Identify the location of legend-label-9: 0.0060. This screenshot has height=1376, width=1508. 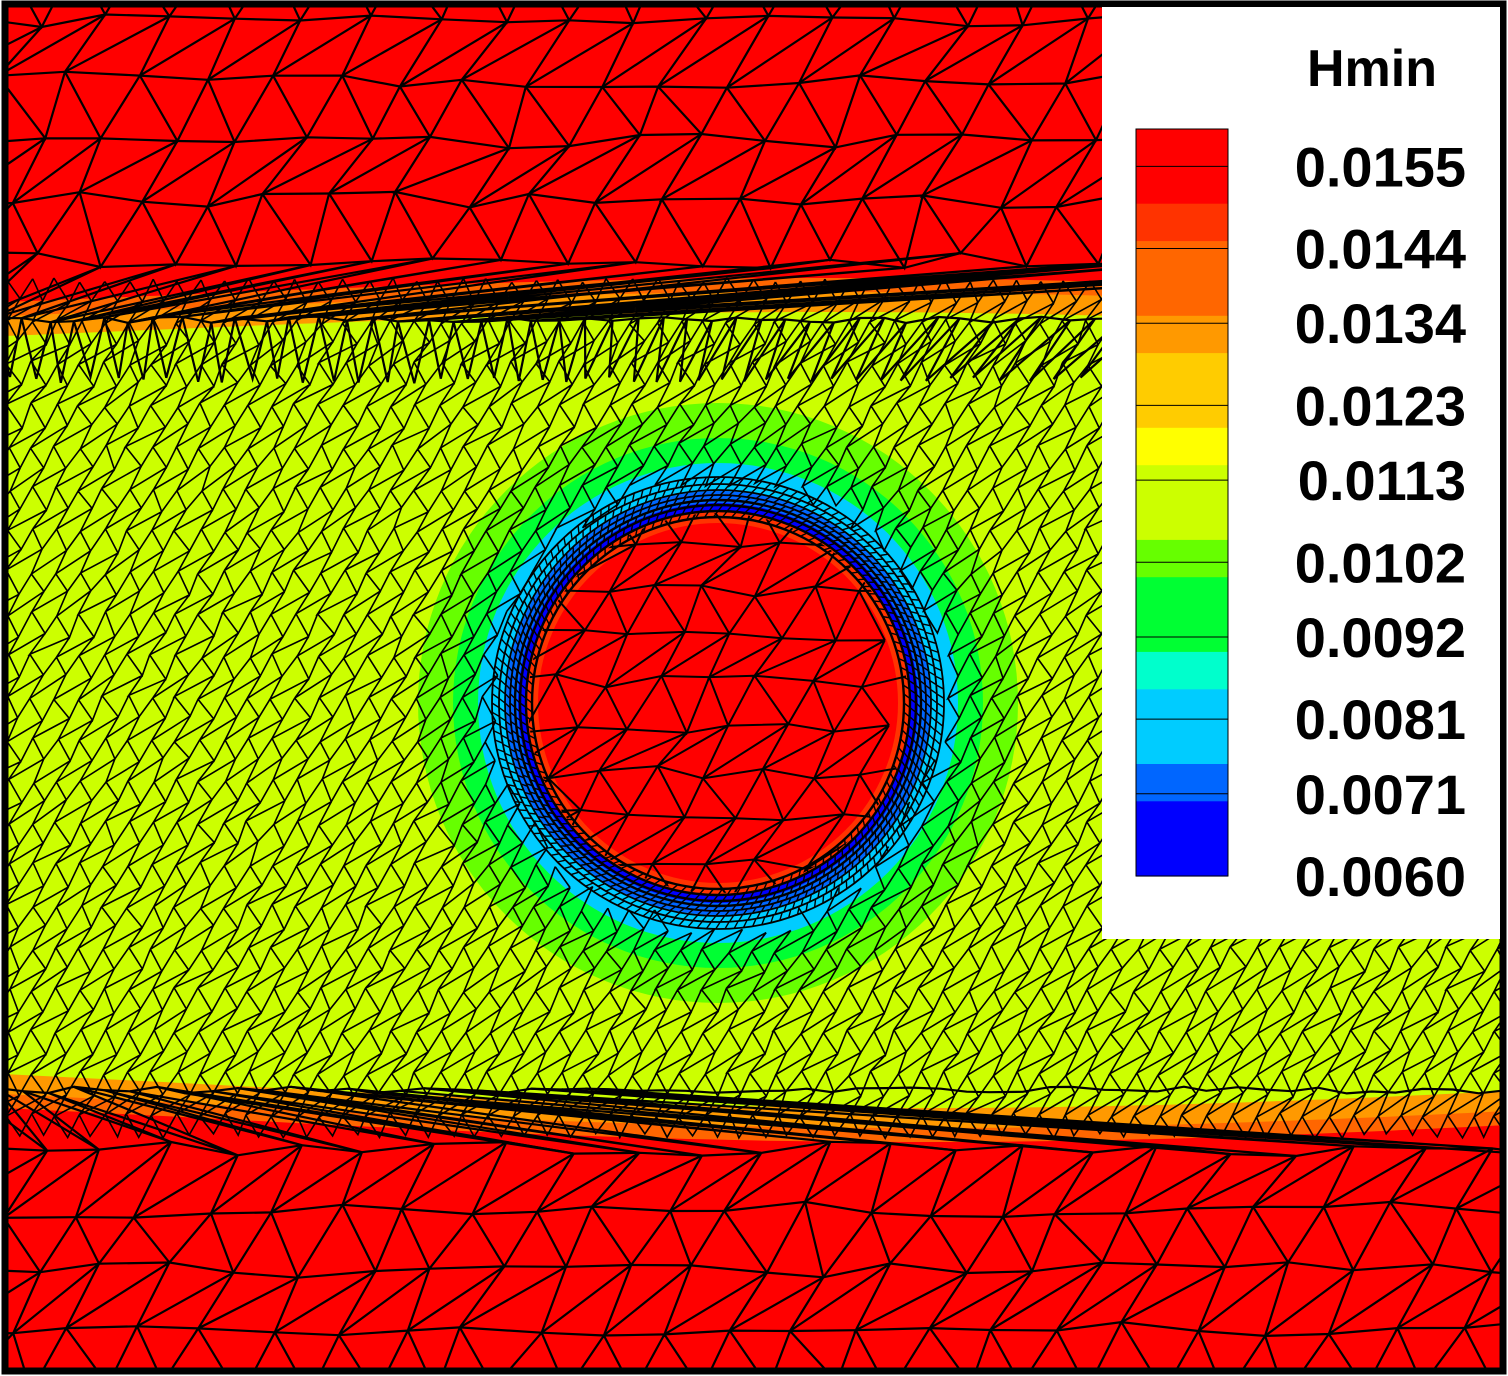
(1380, 876).